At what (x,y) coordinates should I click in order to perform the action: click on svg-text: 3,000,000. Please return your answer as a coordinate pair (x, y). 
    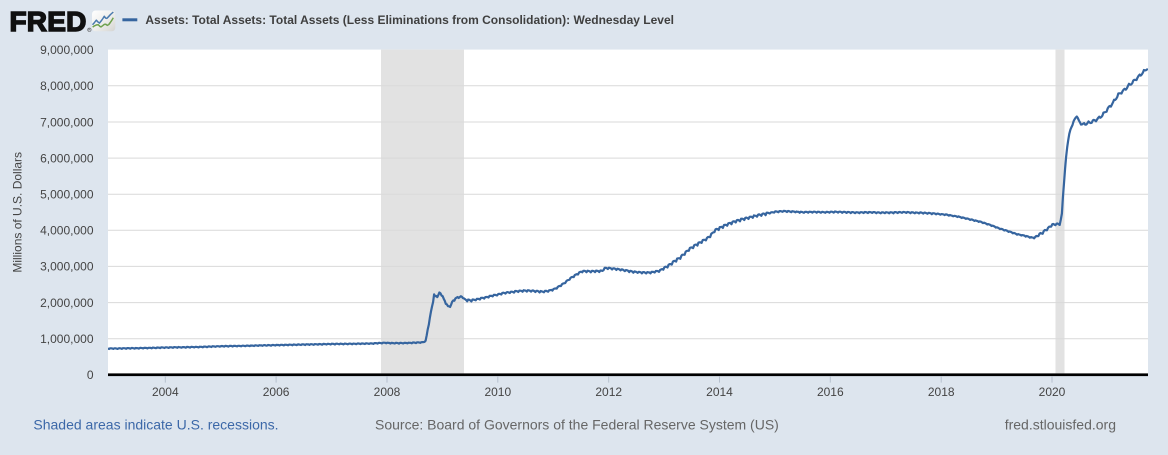
    Looking at the image, I should click on (67, 267).